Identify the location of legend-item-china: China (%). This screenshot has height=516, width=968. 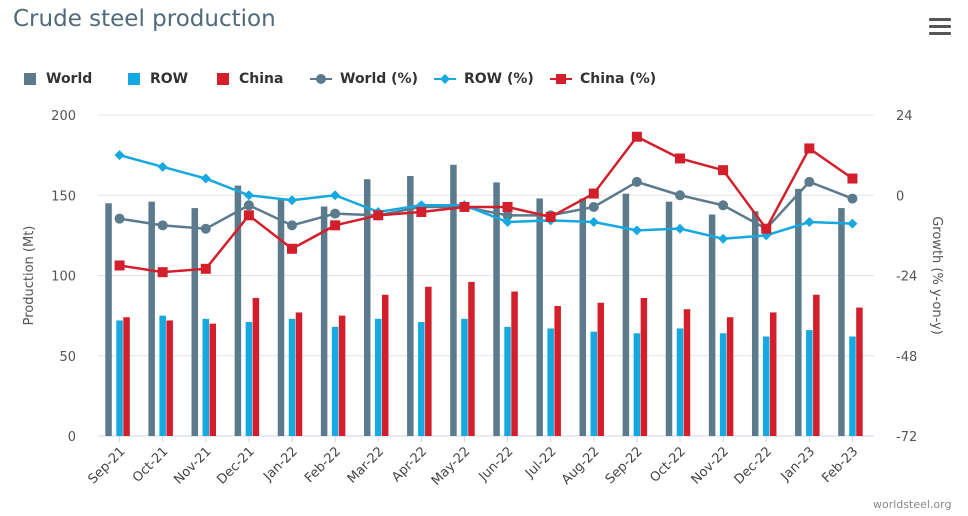
(603, 79).